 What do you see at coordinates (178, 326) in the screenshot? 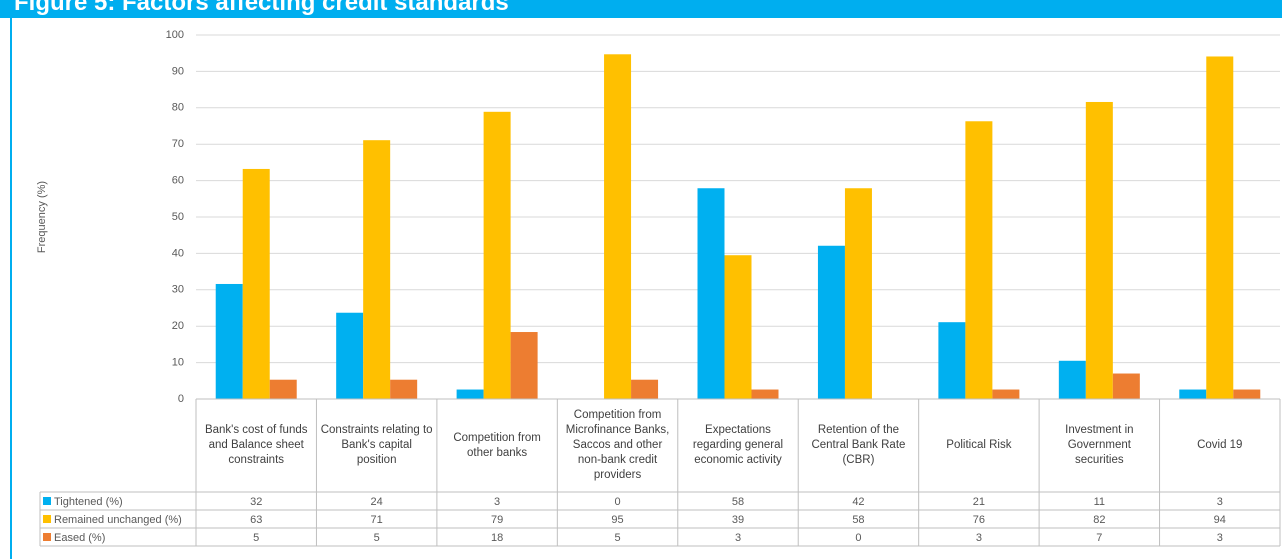
I see `y-tick-label: 20` at bounding box center [178, 326].